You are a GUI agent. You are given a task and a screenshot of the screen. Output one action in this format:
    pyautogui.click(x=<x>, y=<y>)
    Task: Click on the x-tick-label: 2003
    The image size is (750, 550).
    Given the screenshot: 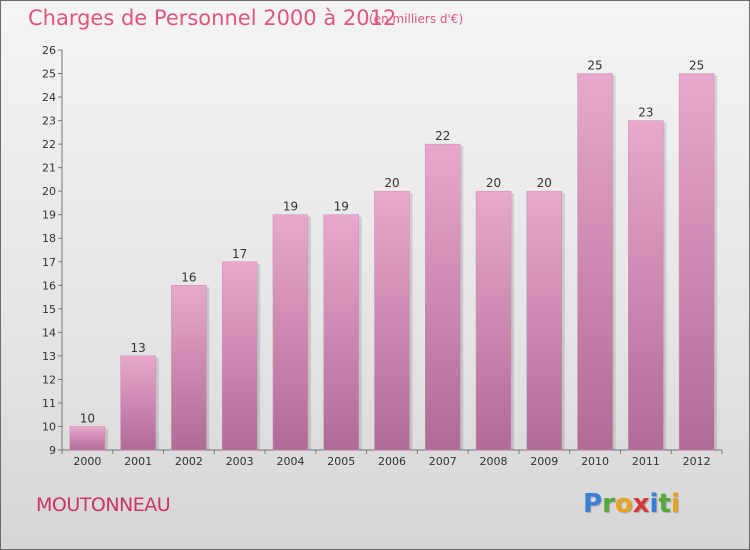 What is the action you would take?
    pyautogui.click(x=240, y=461)
    